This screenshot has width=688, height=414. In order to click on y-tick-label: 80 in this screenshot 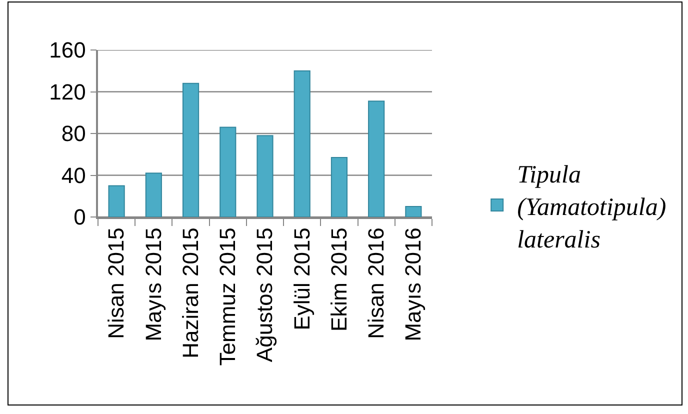, I will do `click(73, 133)`.